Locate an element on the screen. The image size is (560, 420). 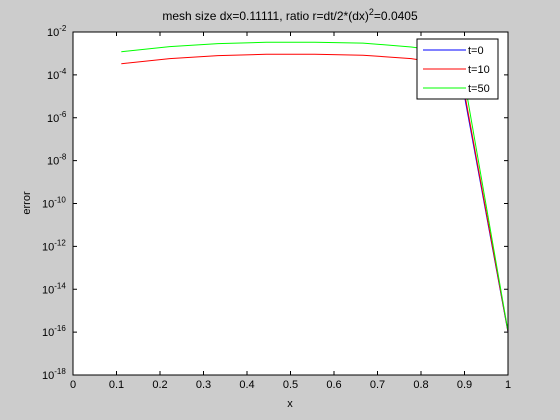
x-tick-label: 0.4 is located at coordinates (246, 385).